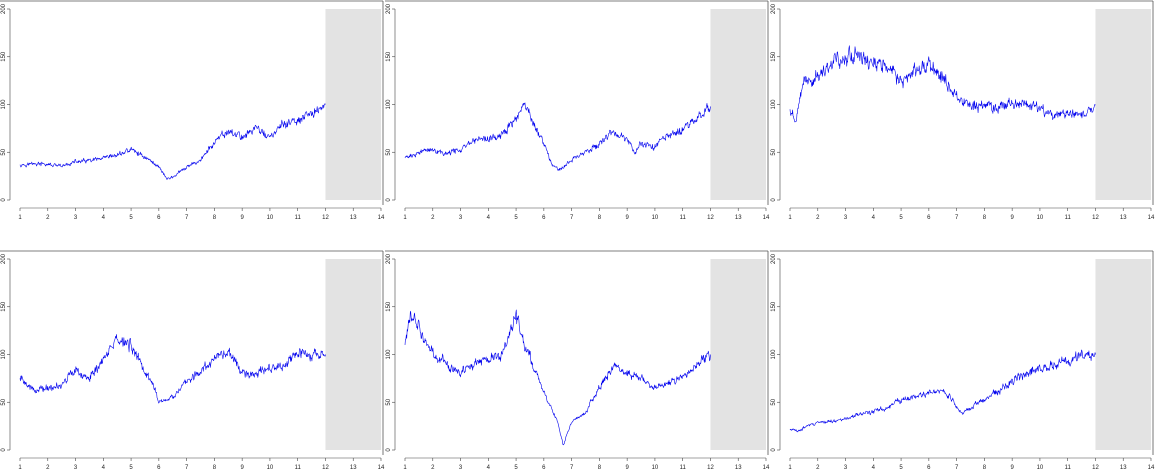 The image size is (1155, 472). What do you see at coordinates (710, 218) in the screenshot?
I see `x-tick-label: 12` at bounding box center [710, 218].